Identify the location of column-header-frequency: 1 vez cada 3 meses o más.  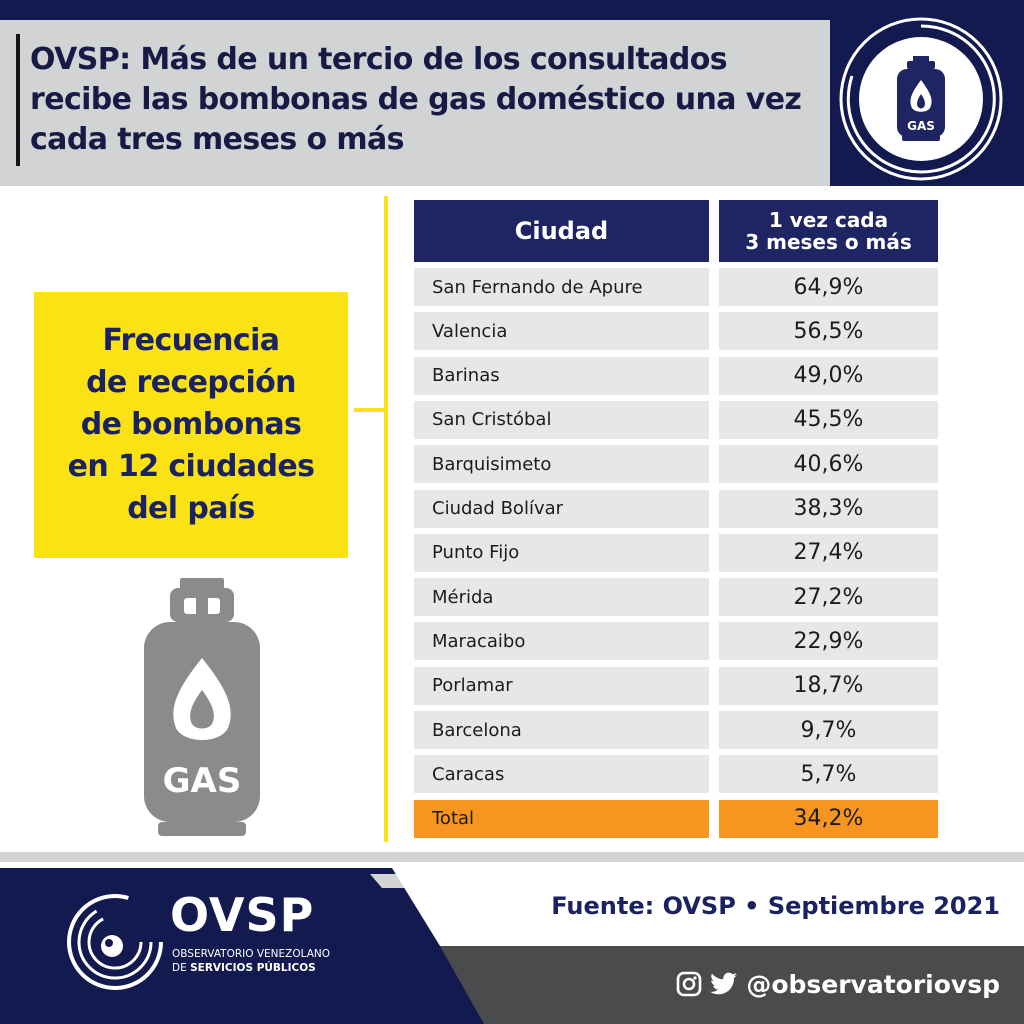
(828, 231).